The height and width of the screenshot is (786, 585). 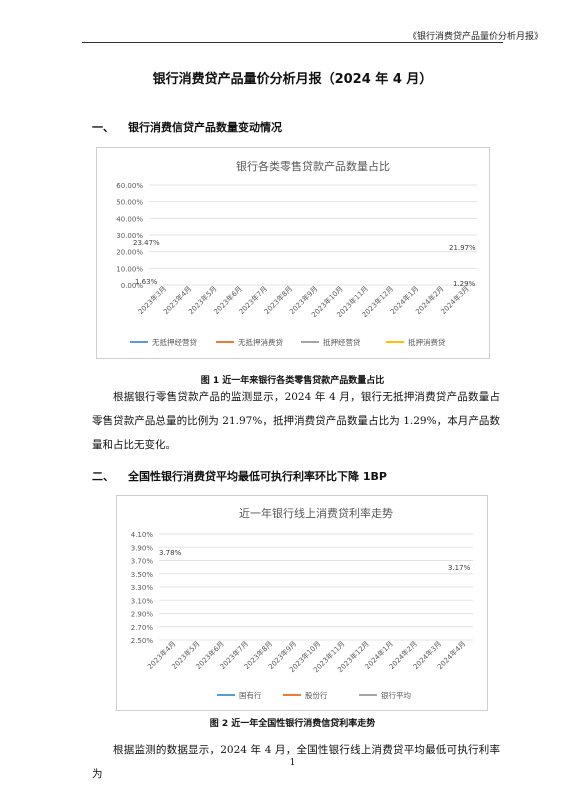 I want to click on chart2-y-tick-label: 3.90%, so click(x=142, y=548).